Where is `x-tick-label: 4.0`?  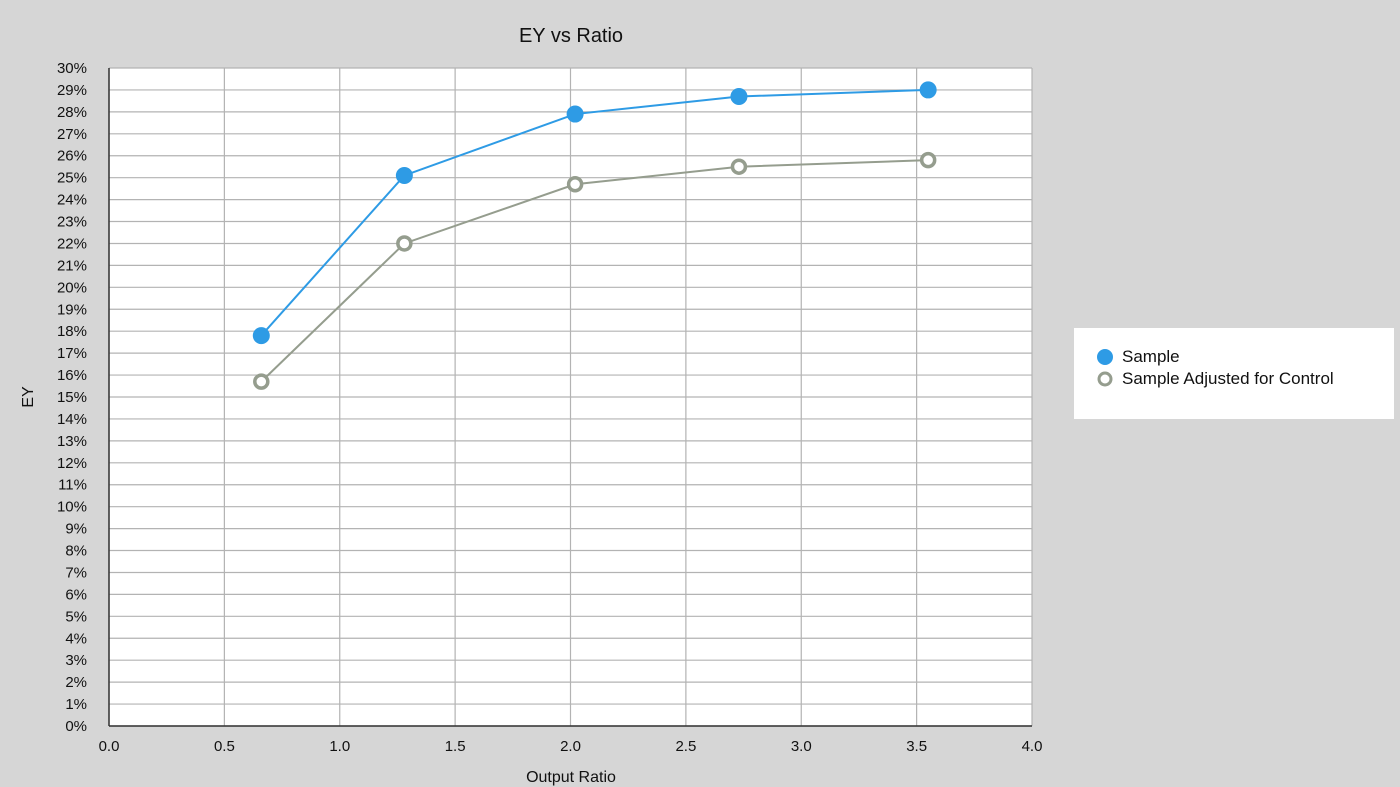
x-tick-label: 4.0 is located at coordinates (1032, 746).